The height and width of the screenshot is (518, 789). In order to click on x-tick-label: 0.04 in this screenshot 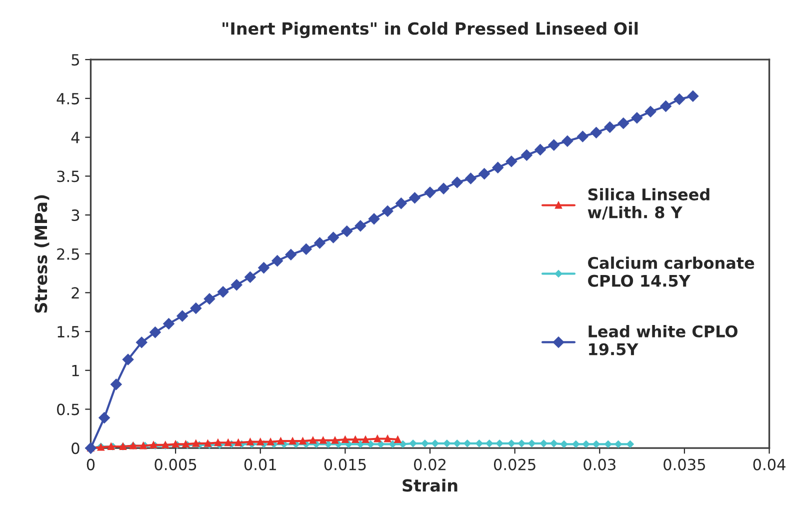, I will do `click(769, 464)`.